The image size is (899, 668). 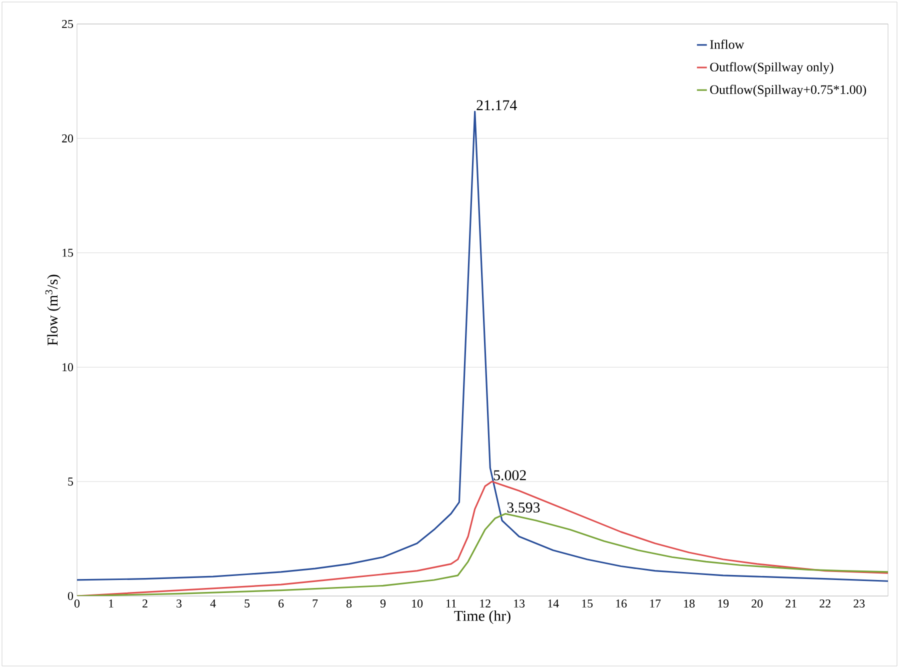 What do you see at coordinates (689, 604) in the screenshot?
I see `x-tick-label: 18` at bounding box center [689, 604].